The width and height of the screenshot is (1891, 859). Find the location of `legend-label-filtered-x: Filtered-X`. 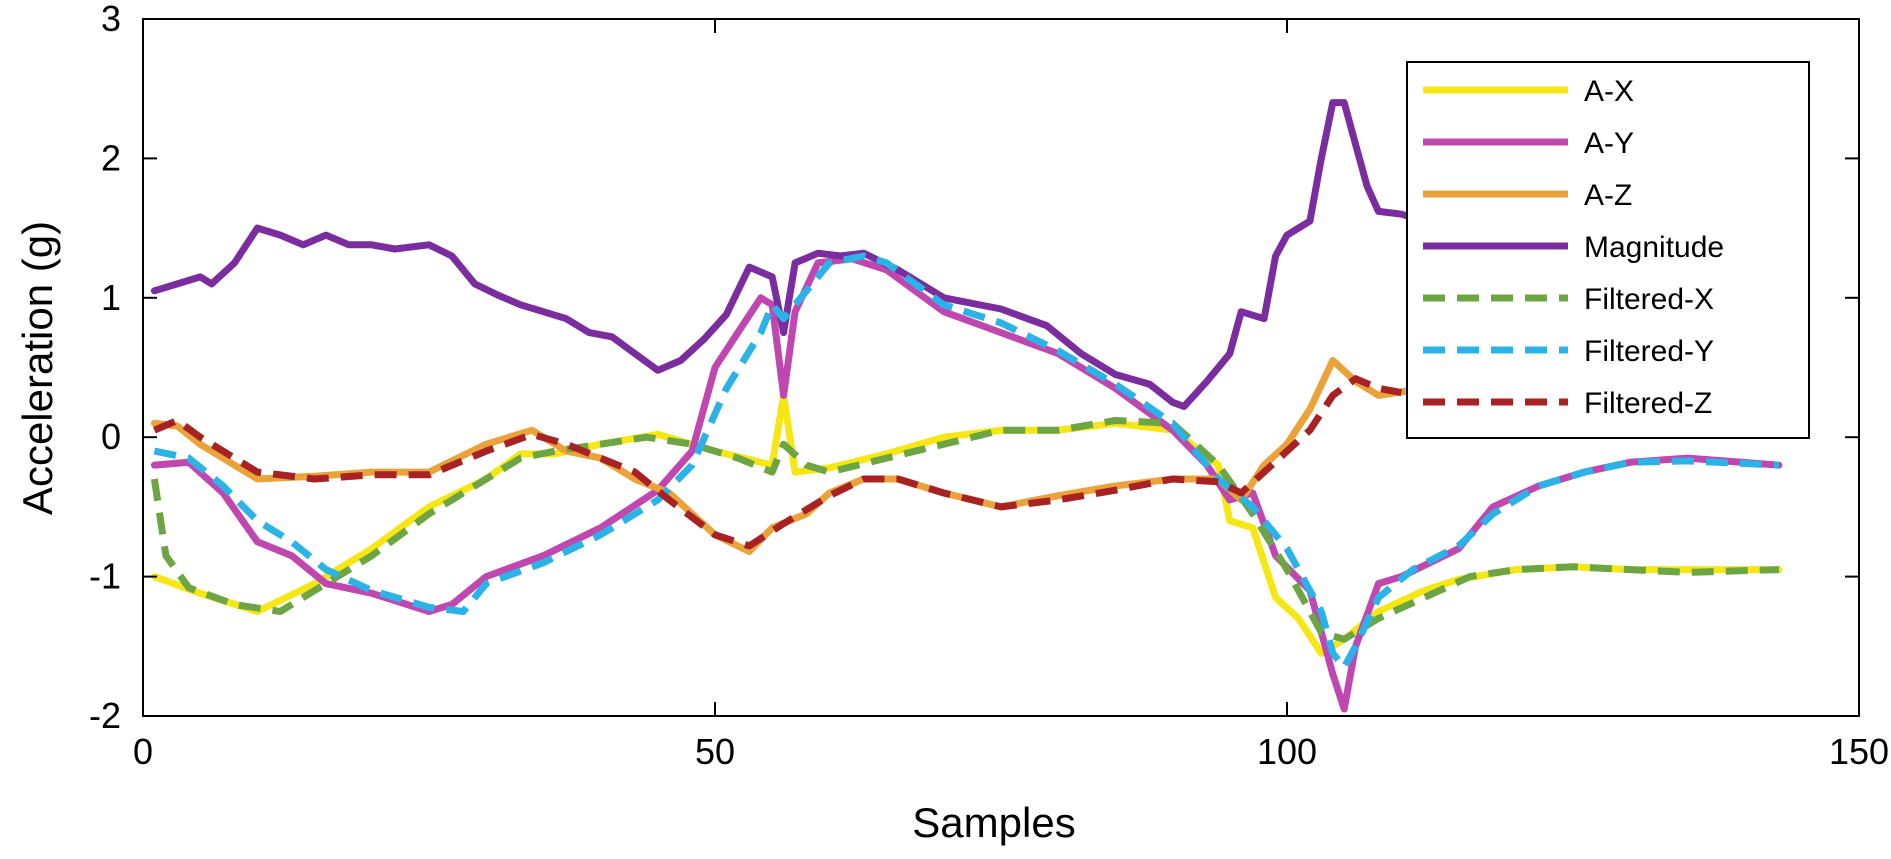

legend-label-filtered-x: Filtered-X is located at coordinates (1649, 299).